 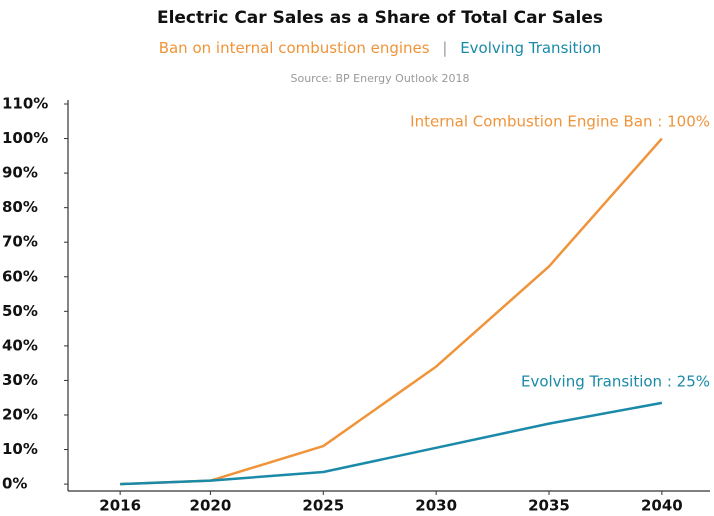 What do you see at coordinates (25, 138) in the screenshot?
I see `y-tick-label: 100%` at bounding box center [25, 138].